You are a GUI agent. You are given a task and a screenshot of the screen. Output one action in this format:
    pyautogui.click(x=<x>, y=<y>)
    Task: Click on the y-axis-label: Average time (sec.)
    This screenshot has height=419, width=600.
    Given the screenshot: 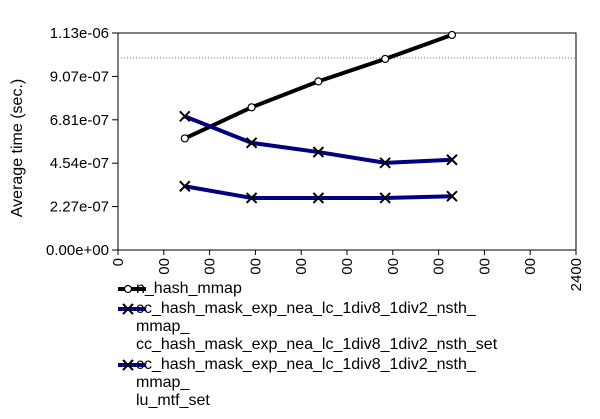 What is the action you would take?
    pyautogui.click(x=17, y=148)
    